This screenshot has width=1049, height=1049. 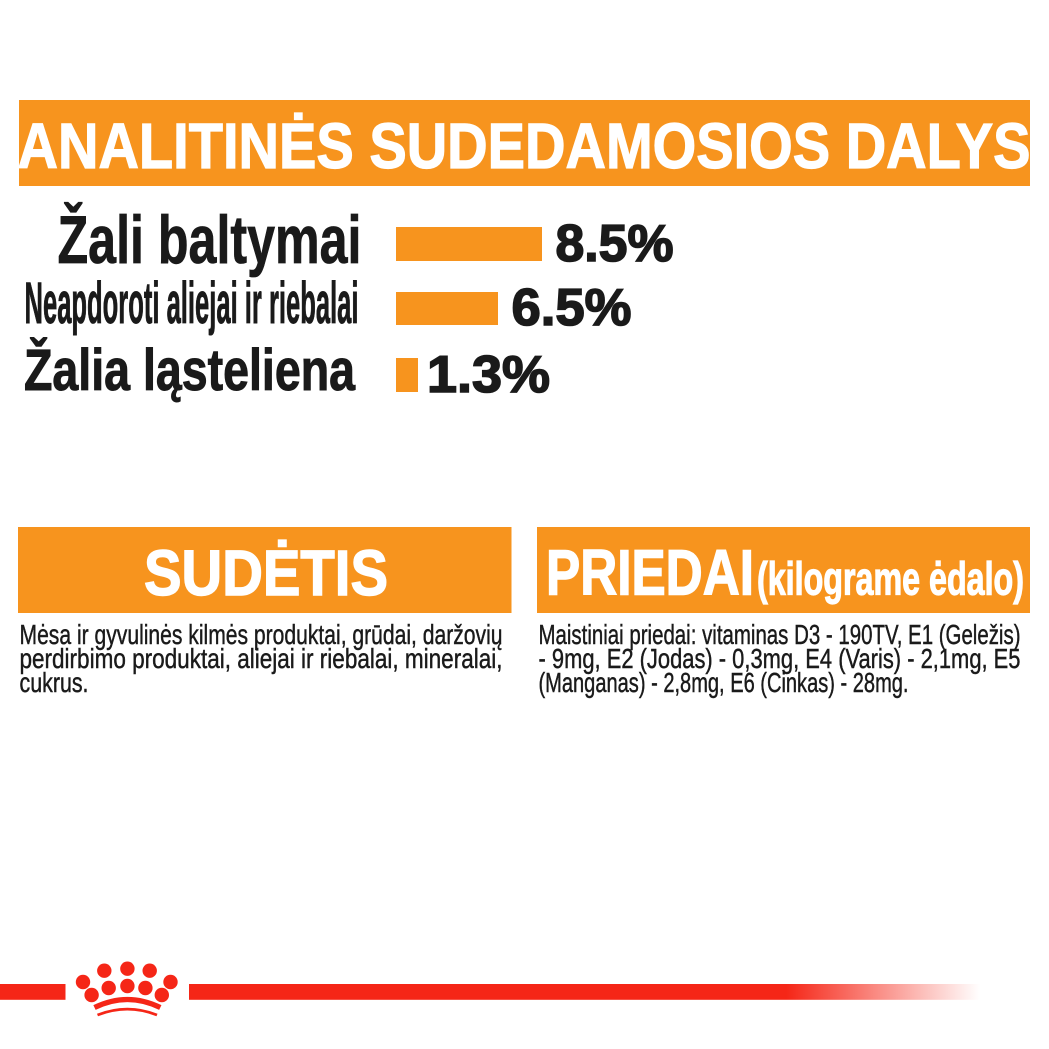 What do you see at coordinates (650, 573) in the screenshot?
I see `svg-text: PRIEDAI` at bounding box center [650, 573].